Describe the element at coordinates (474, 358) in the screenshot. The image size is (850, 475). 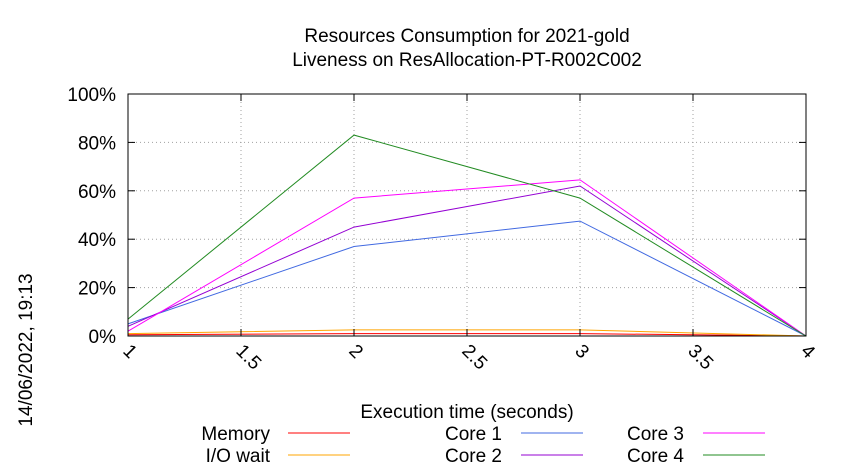
I see `x-tick-label: 2.5` at that location.